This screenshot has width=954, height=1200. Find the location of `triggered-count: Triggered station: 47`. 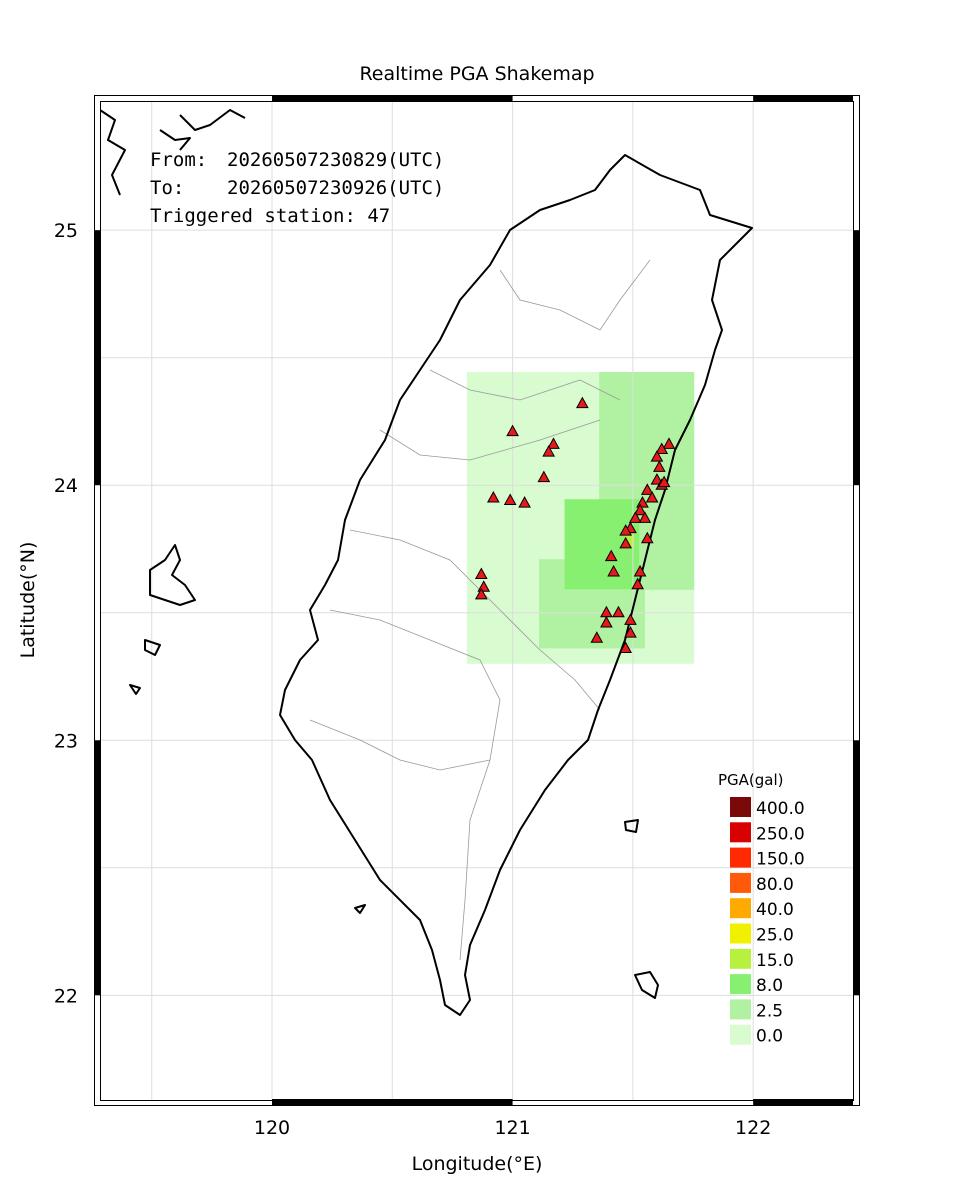

triggered-count: Triggered station: 47 is located at coordinates (270, 216).